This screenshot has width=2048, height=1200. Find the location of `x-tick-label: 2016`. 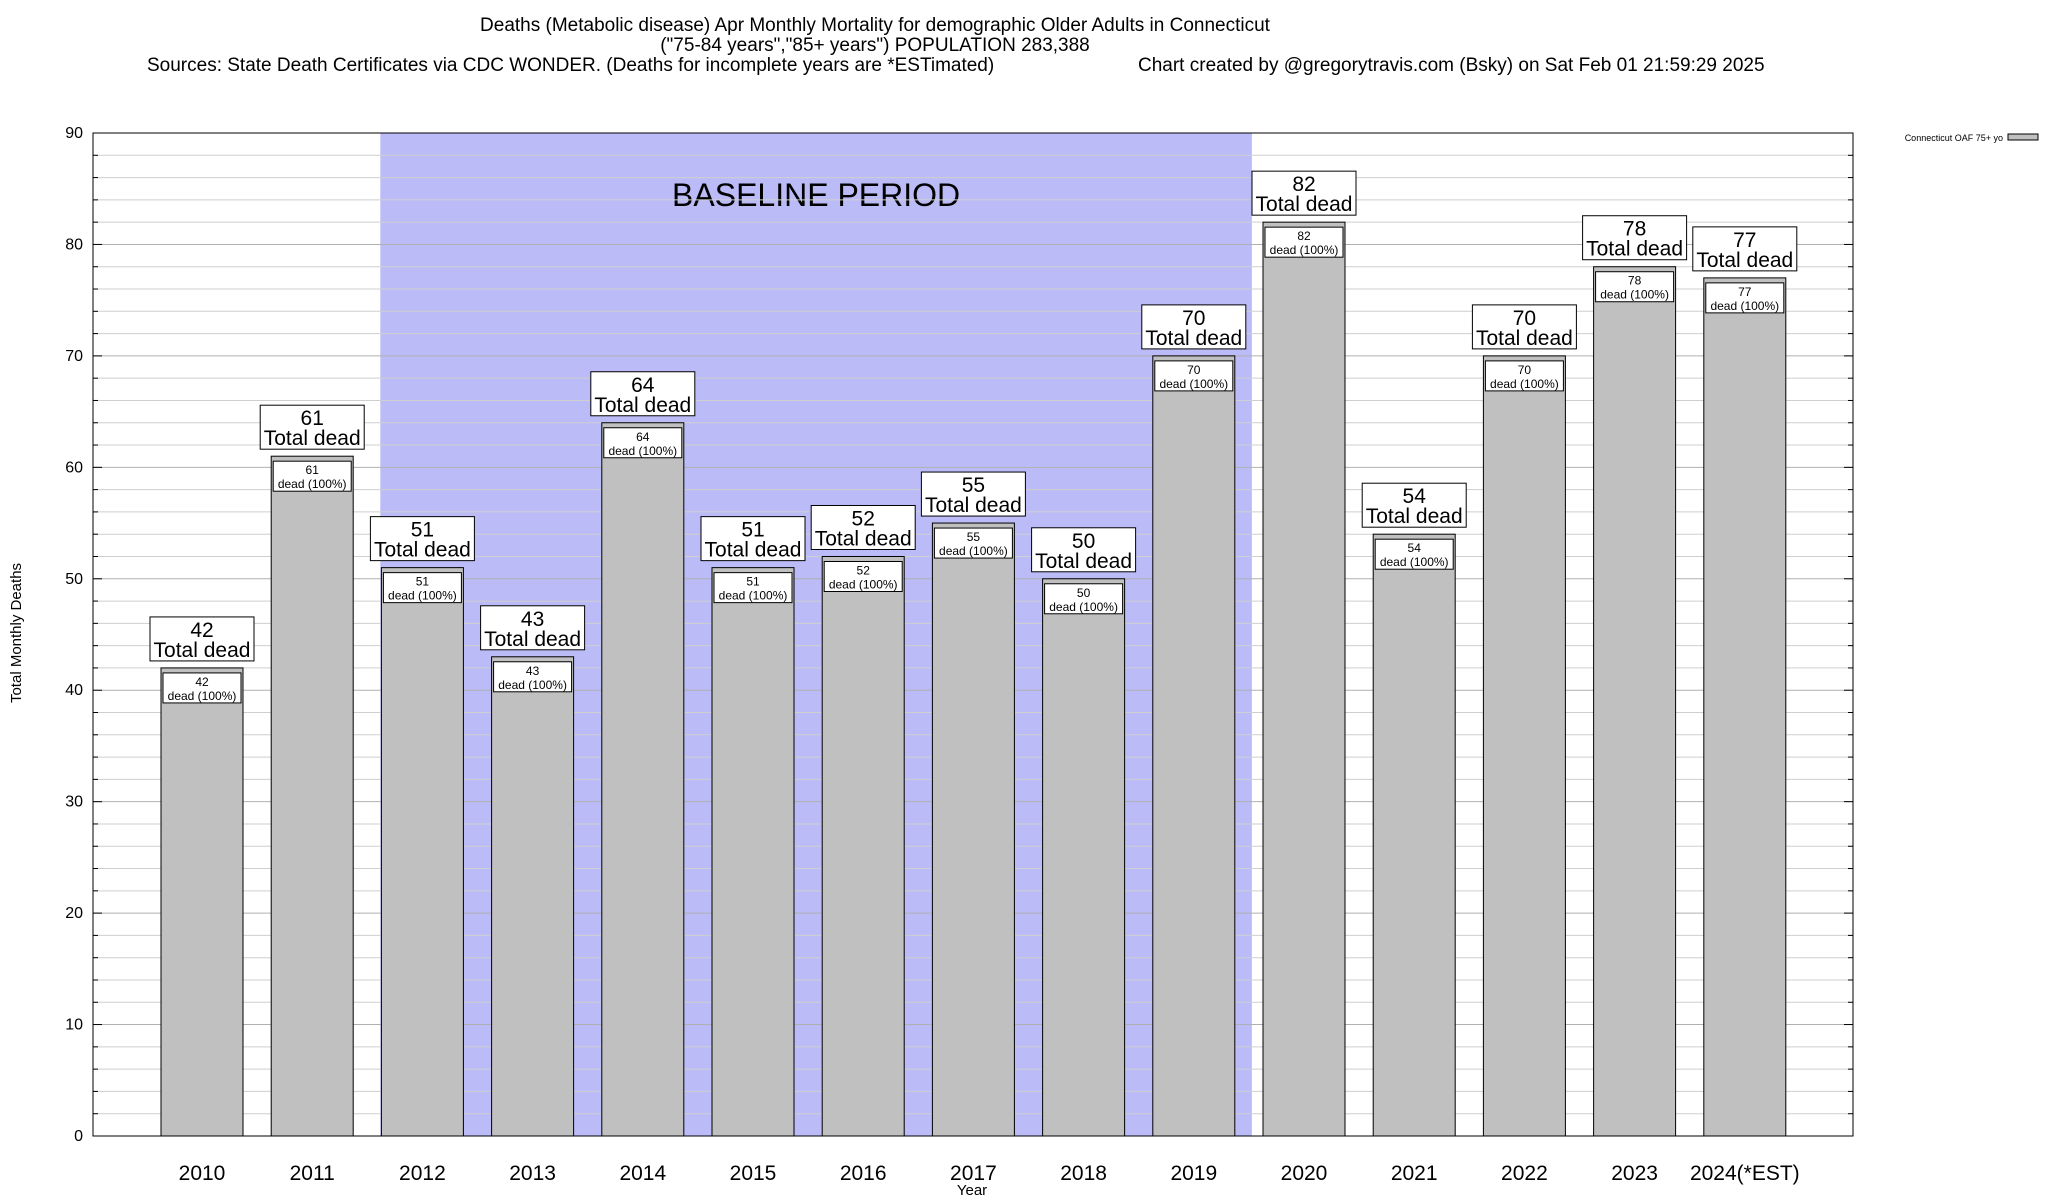

x-tick-label: 2016 is located at coordinates (863, 1173).